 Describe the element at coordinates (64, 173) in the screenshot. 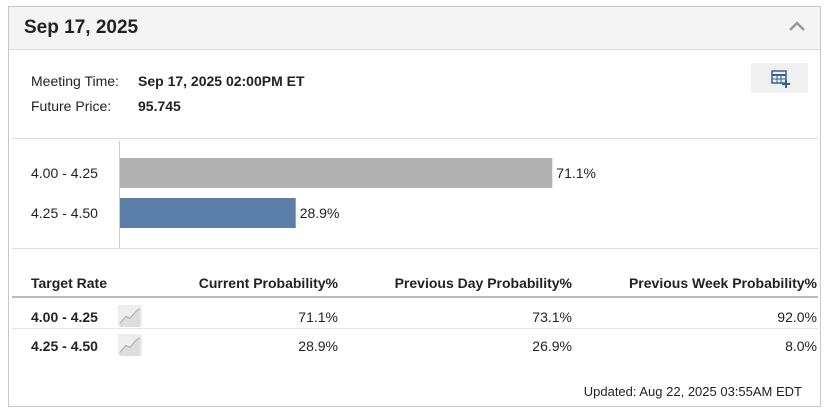

I see `category-label: 4.00 - 4.25` at that location.